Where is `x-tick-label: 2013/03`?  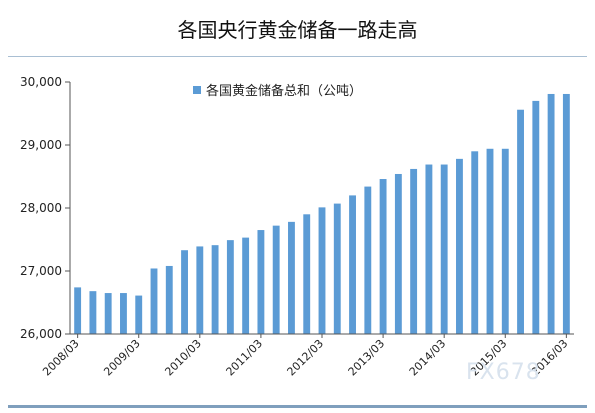
x-tick-label: 2013/03 is located at coordinates (367, 358).